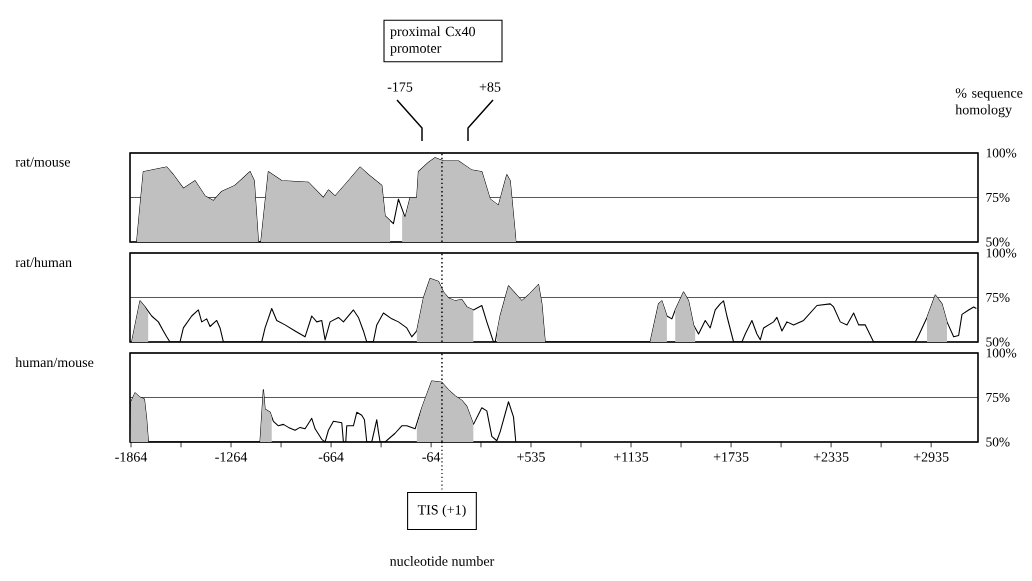 Image resolution: width=1032 pixels, height=581 pixels. Describe the element at coordinates (731, 457) in the screenshot. I see `x-tick-label: +1735` at that location.